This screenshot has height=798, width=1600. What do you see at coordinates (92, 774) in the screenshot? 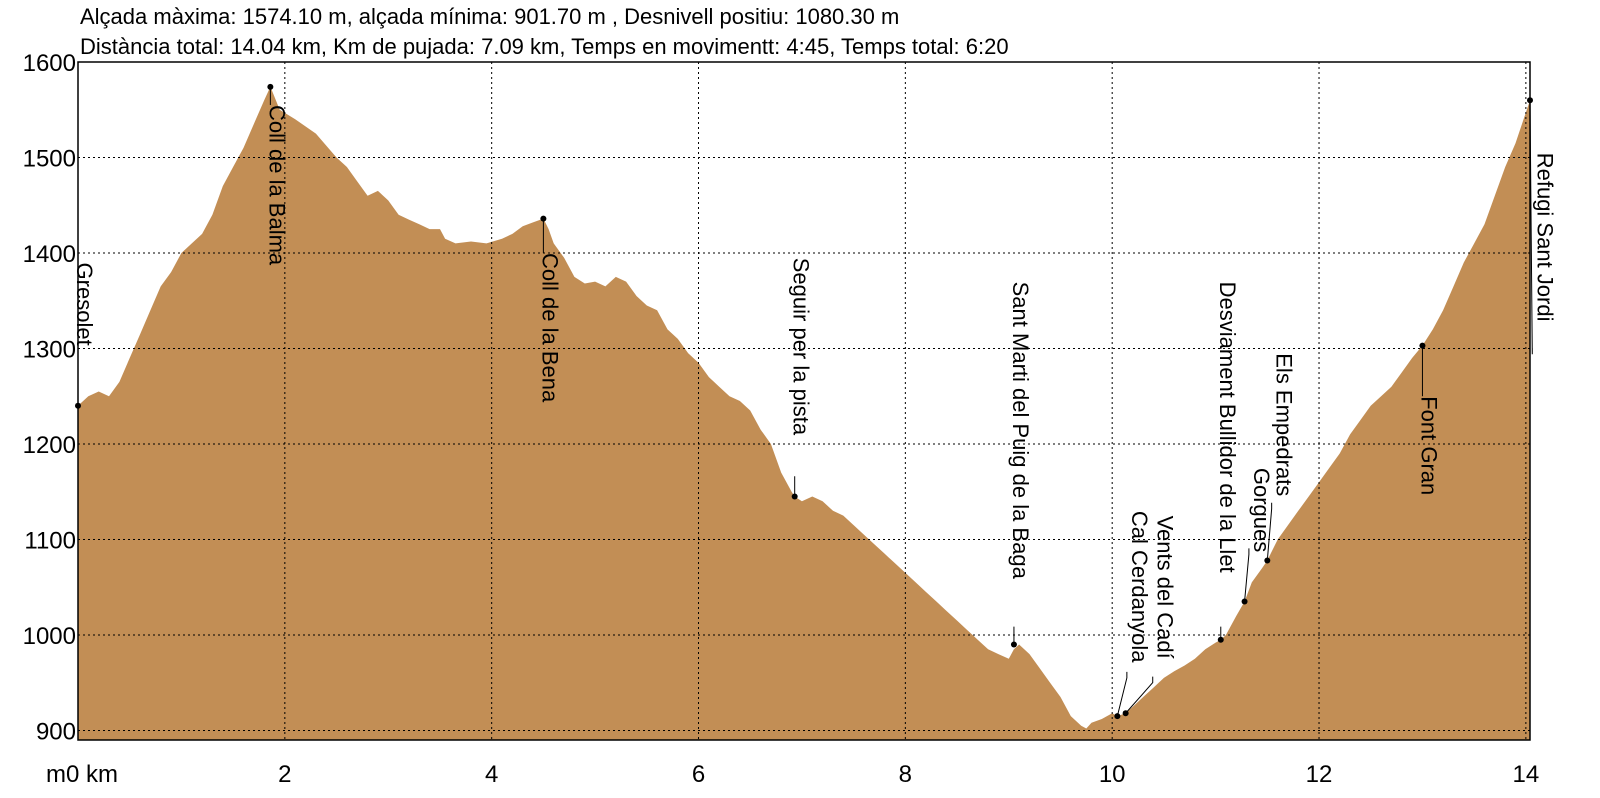
I see `x-tick-label-0: 0 km` at bounding box center [92, 774].